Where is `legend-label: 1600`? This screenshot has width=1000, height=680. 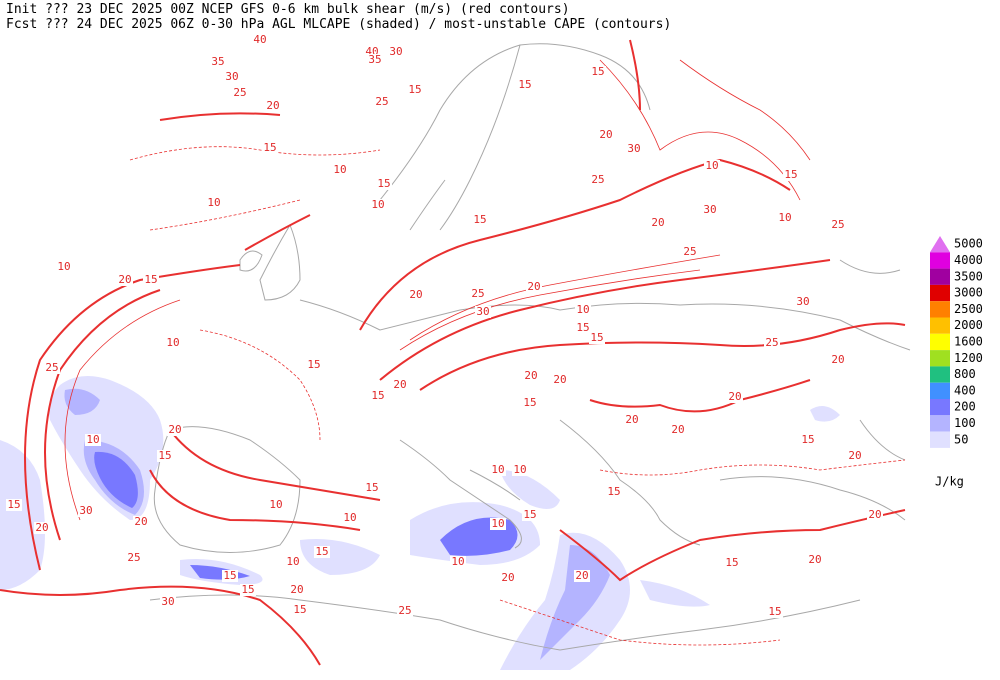 legend-label: 1600 is located at coordinates (968, 341).